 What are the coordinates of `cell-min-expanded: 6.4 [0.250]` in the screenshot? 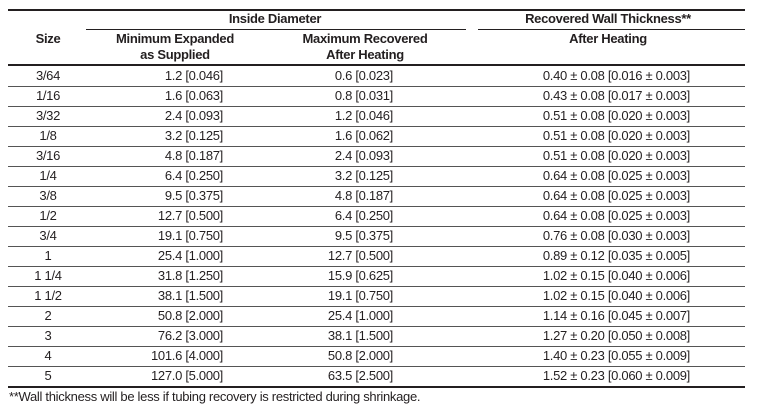 It's located at (193, 175).